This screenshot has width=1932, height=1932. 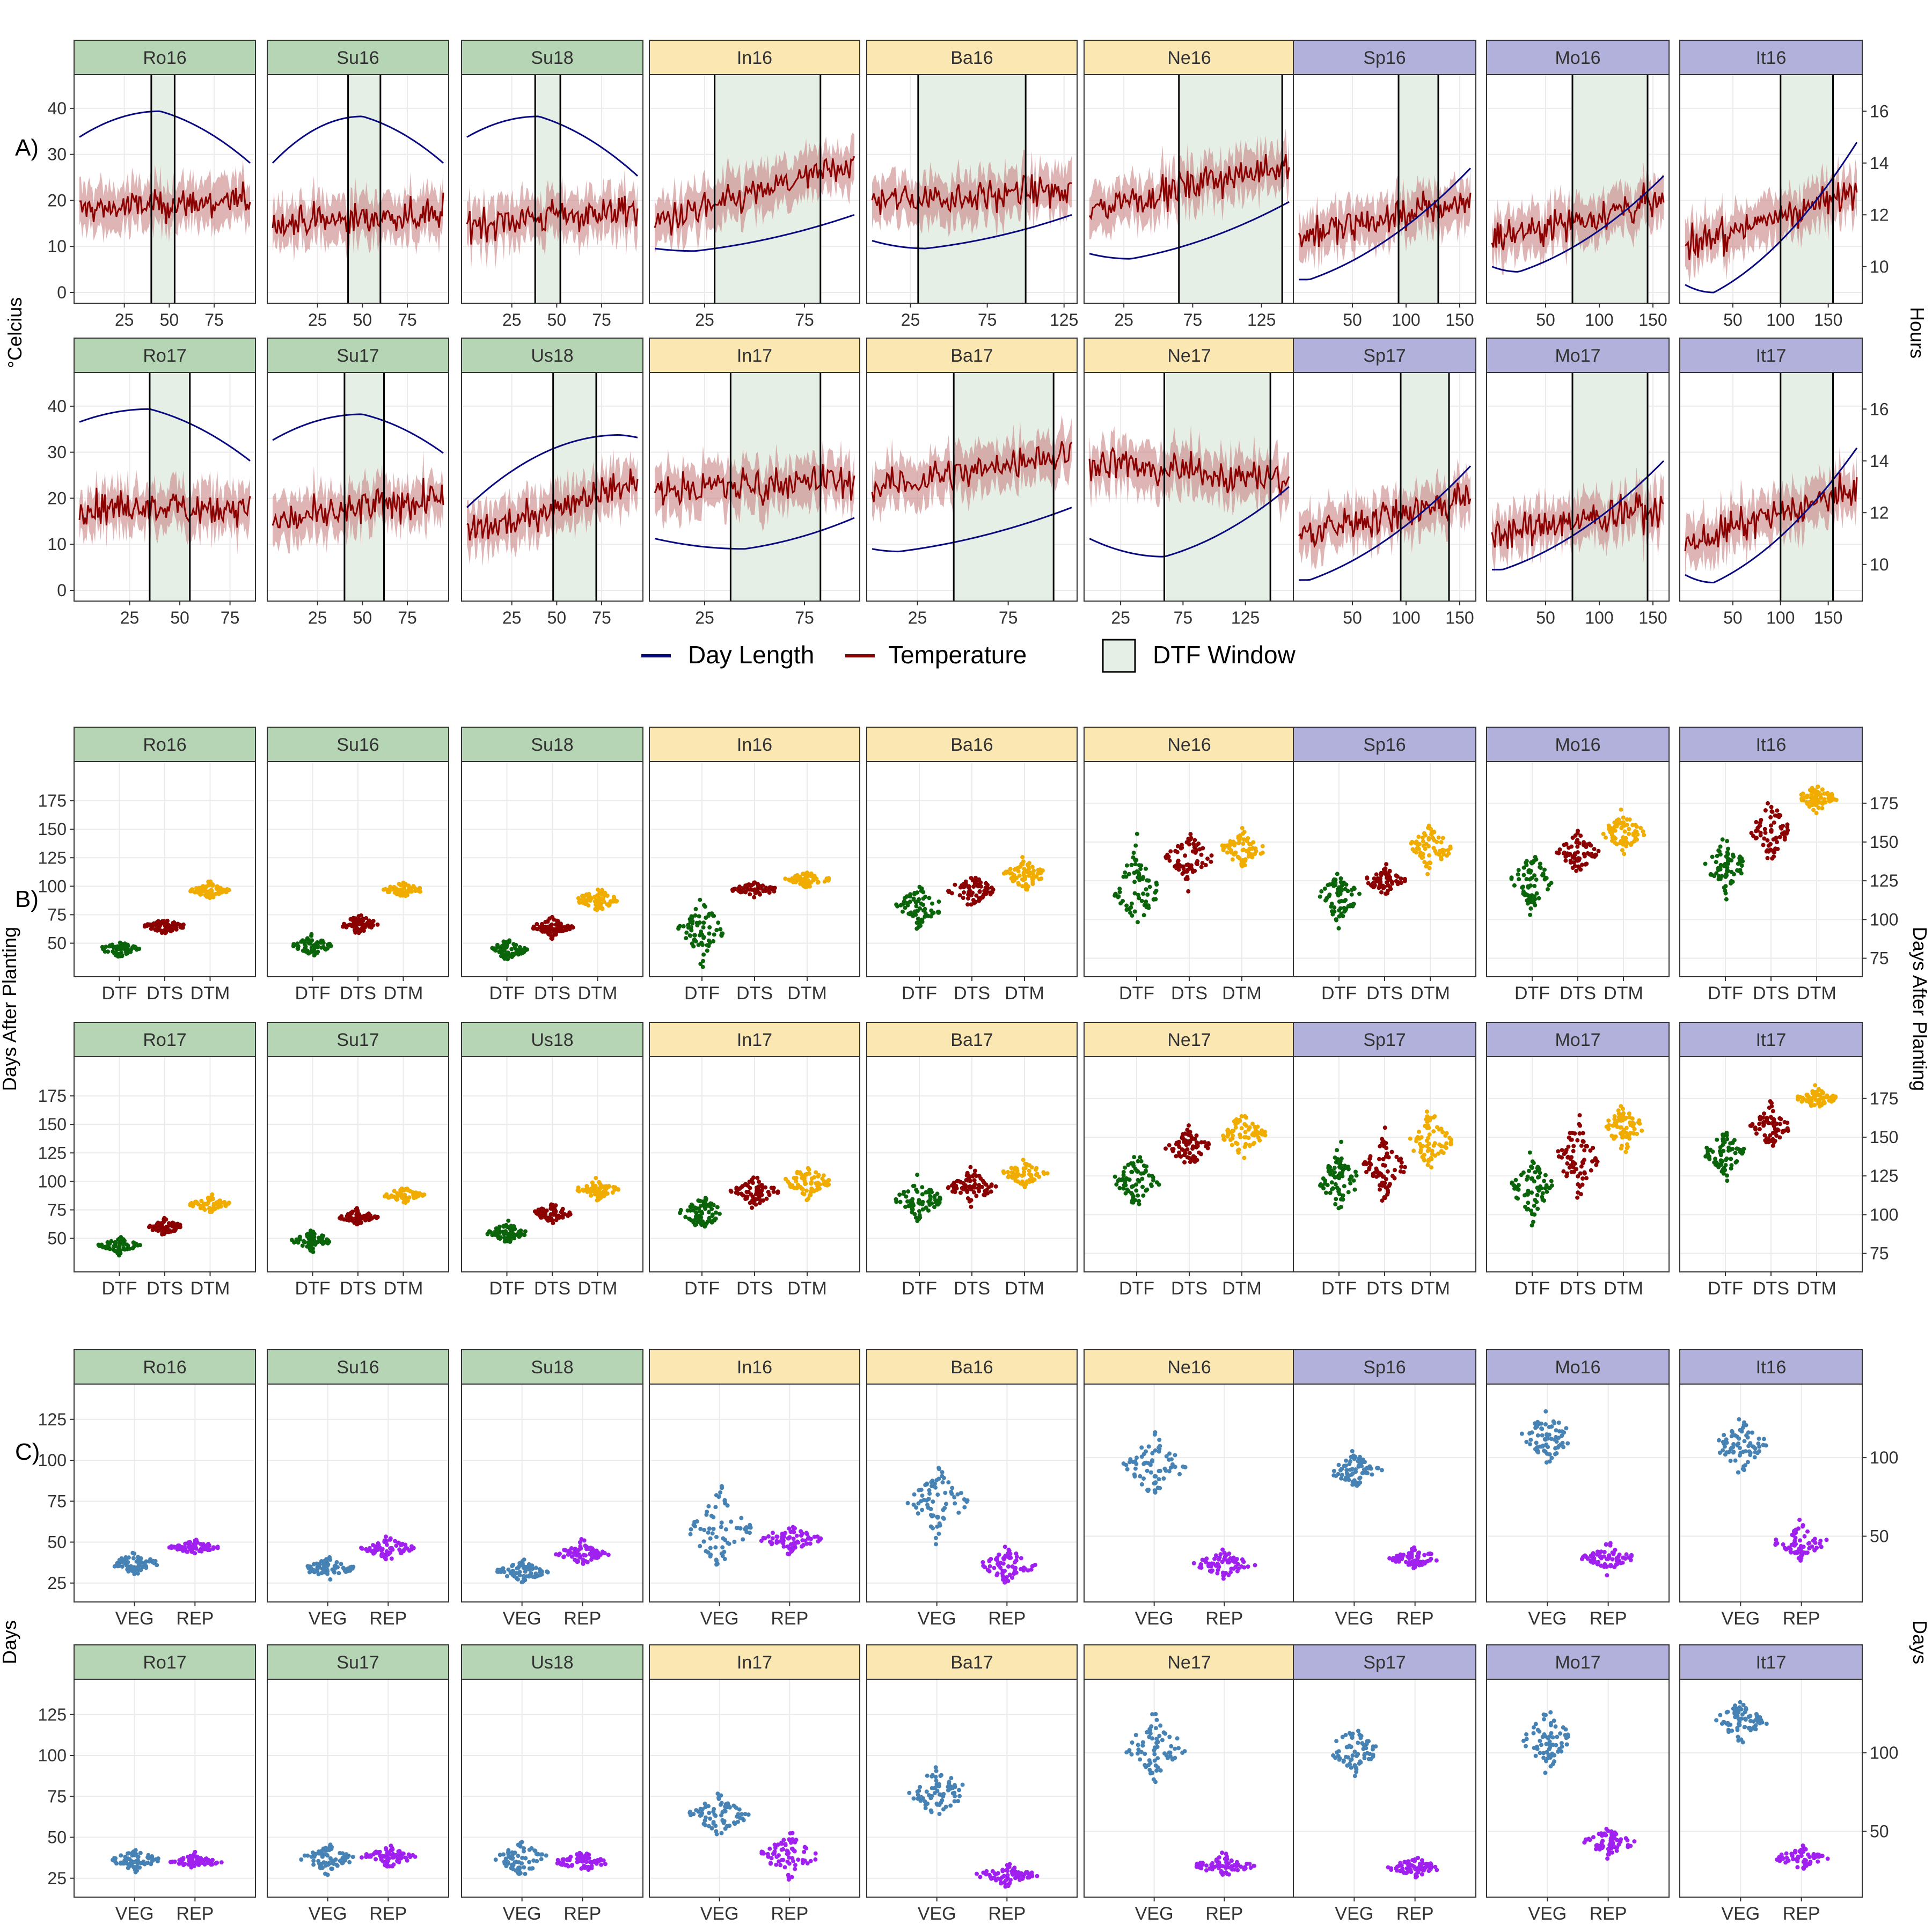 What do you see at coordinates (601, 320) in the screenshot?
I see `x-tick-label: 75` at bounding box center [601, 320].